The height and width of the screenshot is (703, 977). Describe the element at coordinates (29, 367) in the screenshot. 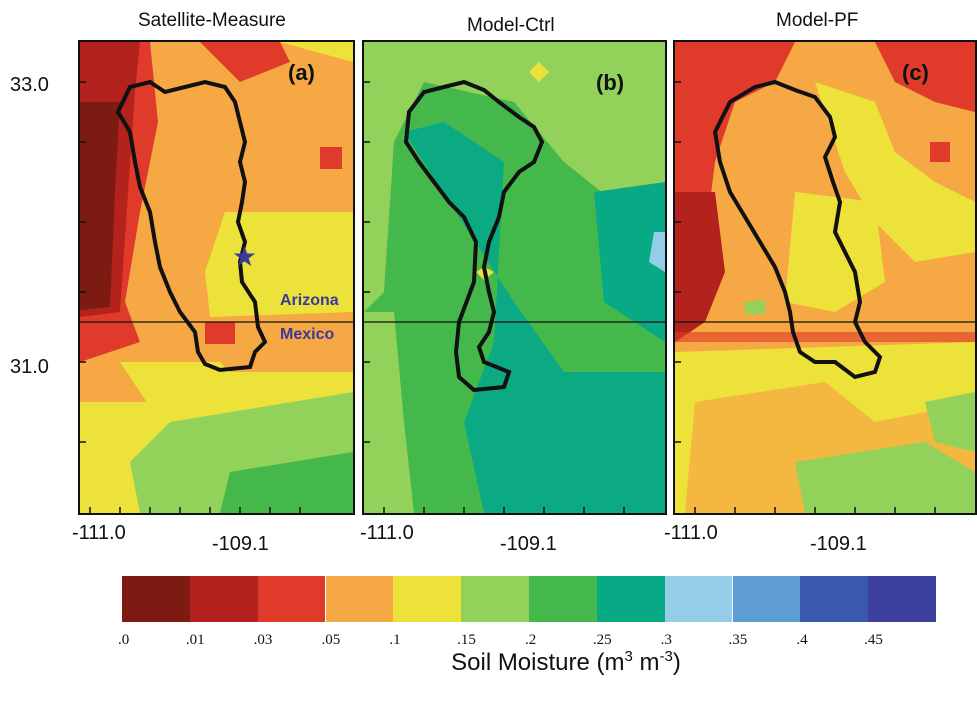

I see `y-tick-31: 31.0` at that location.